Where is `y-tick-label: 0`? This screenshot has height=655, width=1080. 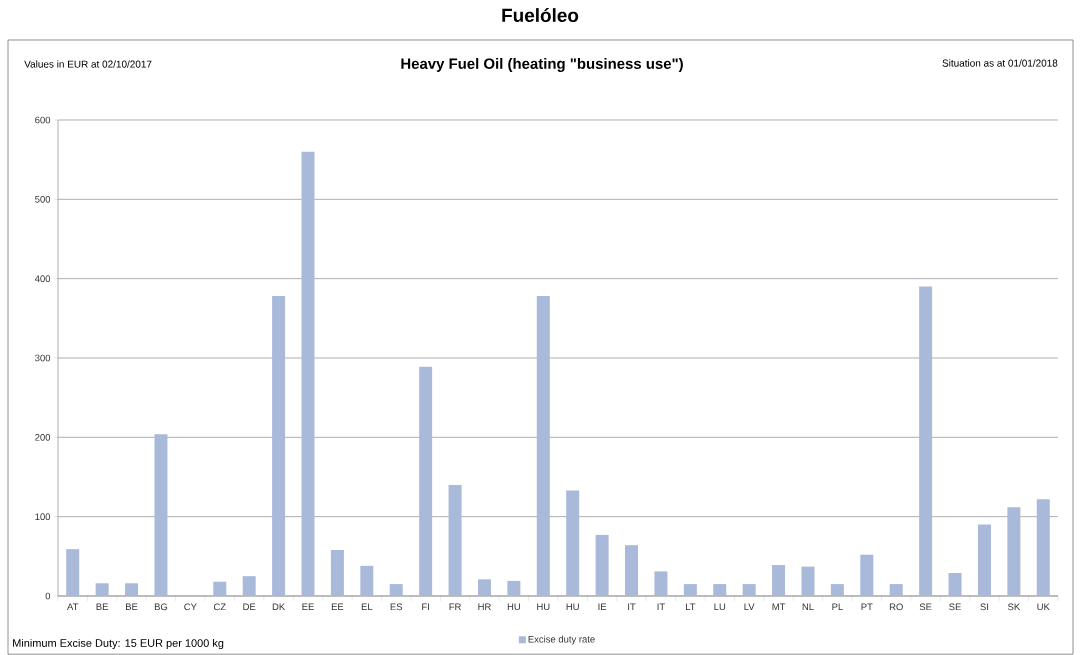 y-tick-label: 0 is located at coordinates (48, 596).